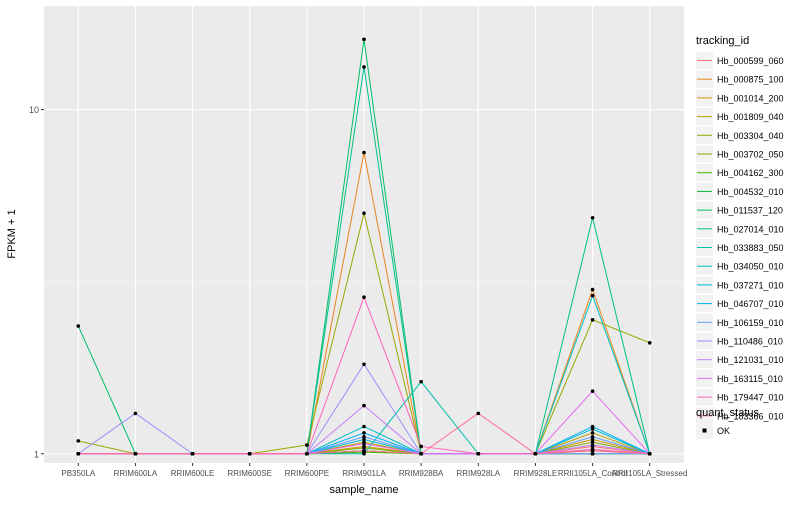  What do you see at coordinates (740, 322) in the screenshot?
I see `legend-item: Hb_106159_010` at bounding box center [740, 322].